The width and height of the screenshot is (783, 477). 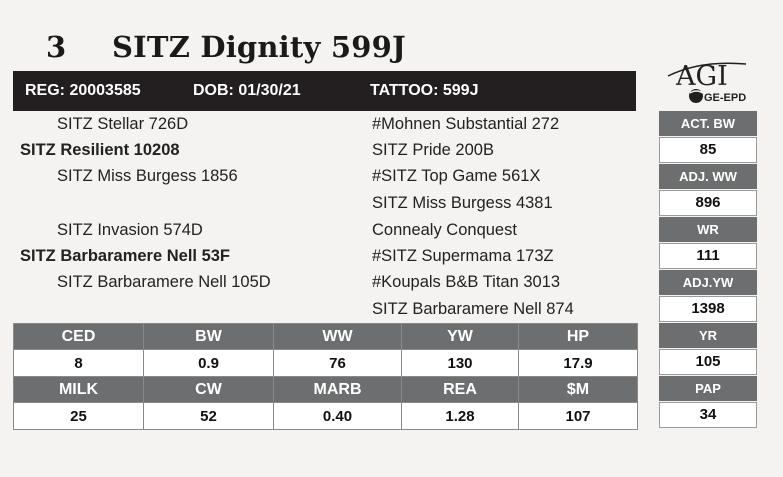 What do you see at coordinates (208, 389) in the screenshot?
I see `epd-label-cw: CW` at bounding box center [208, 389].